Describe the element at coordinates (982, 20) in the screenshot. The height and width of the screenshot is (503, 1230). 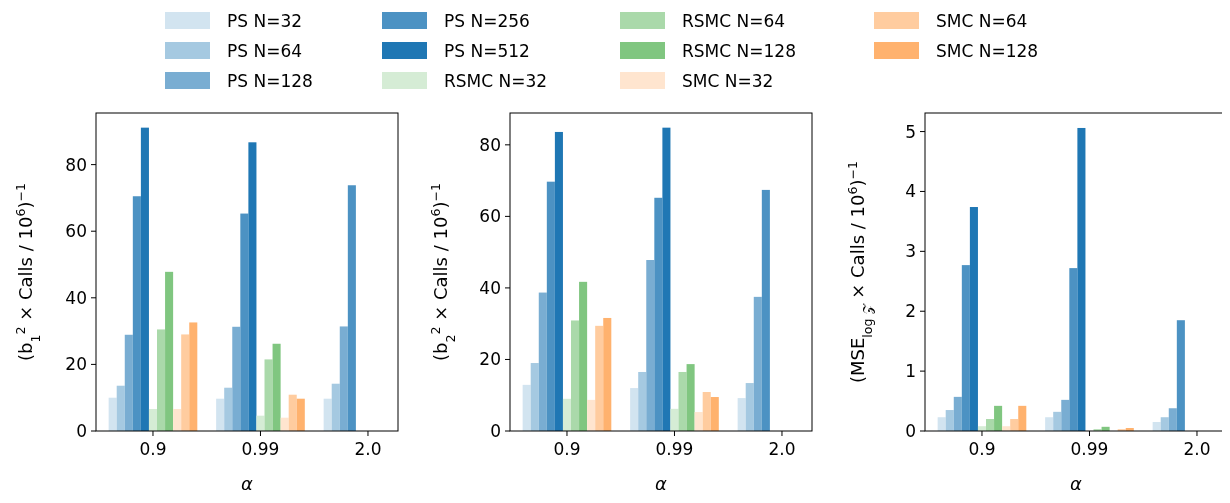
I see `legend-label: SMC N=64` at that location.